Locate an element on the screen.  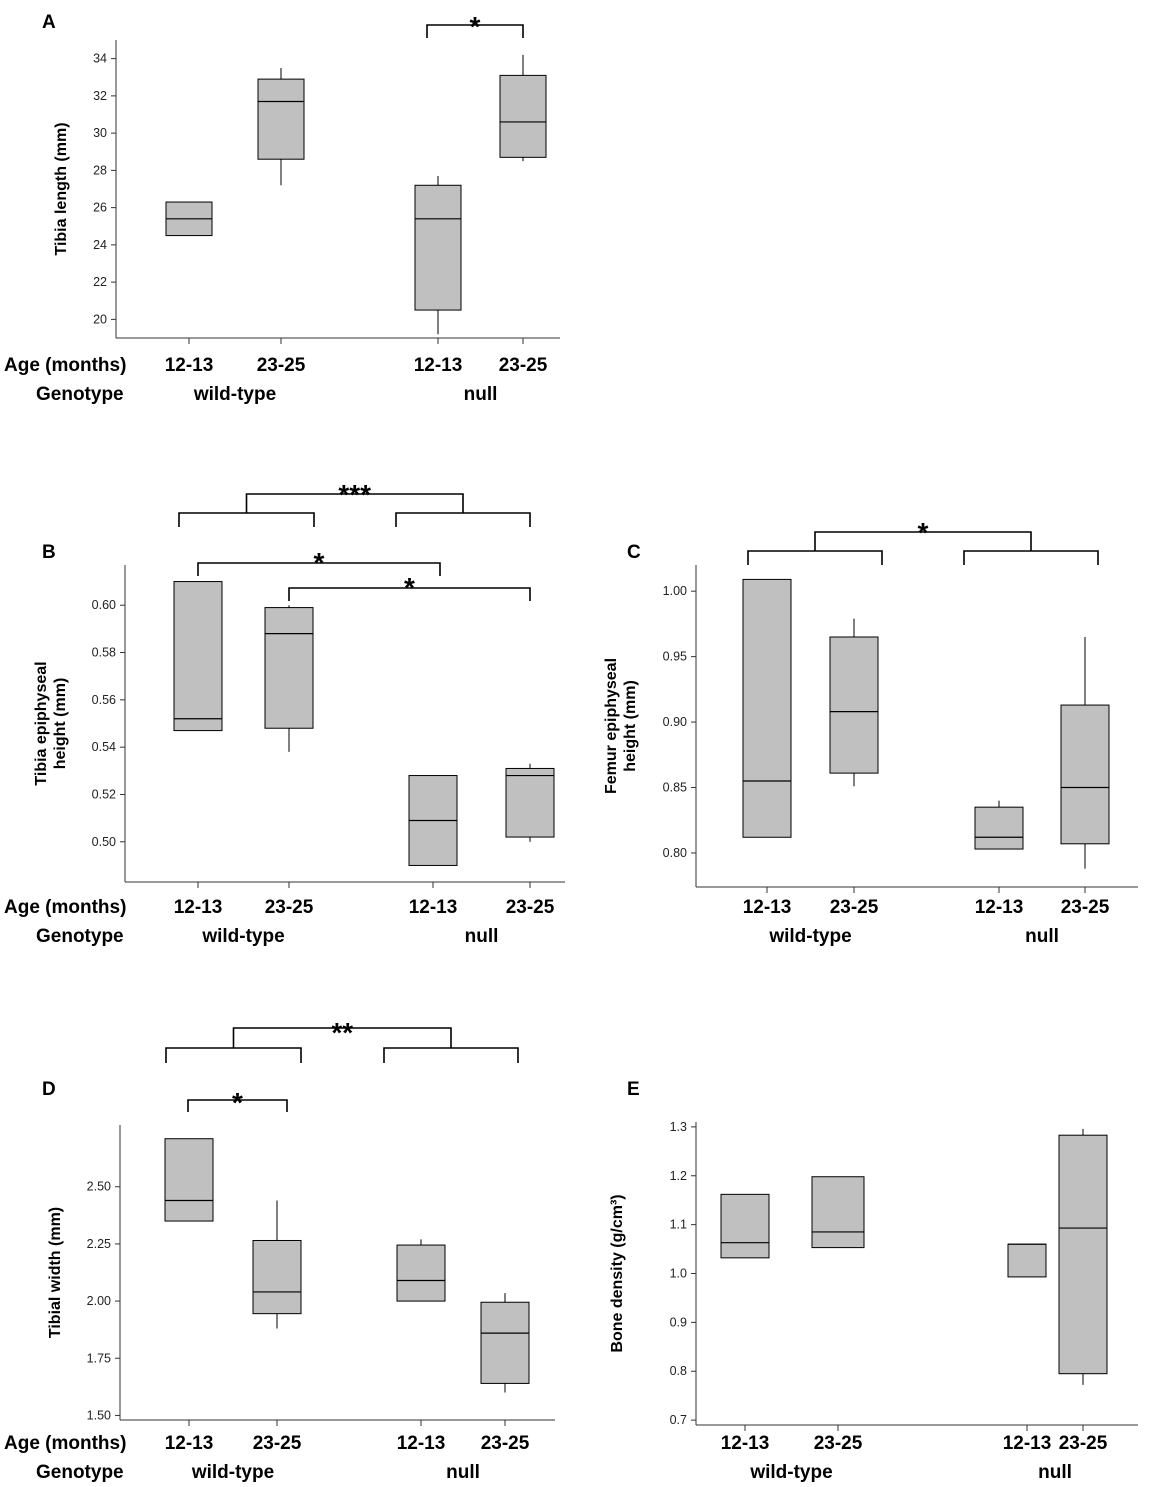
y-tick-label: 30 is located at coordinates (100, 133).